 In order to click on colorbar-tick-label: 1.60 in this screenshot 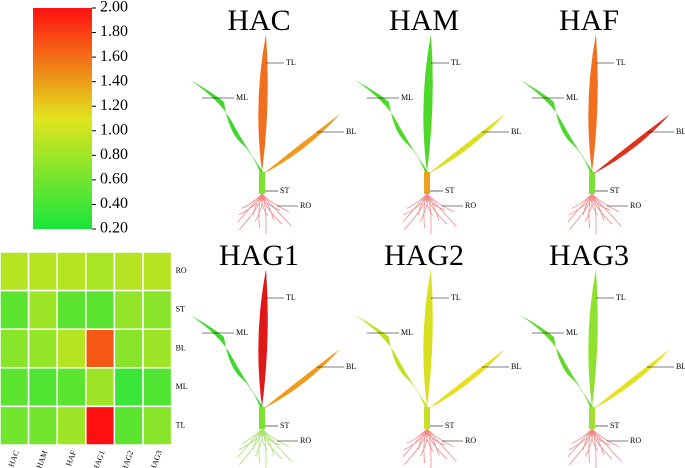, I will do `click(114, 56)`.